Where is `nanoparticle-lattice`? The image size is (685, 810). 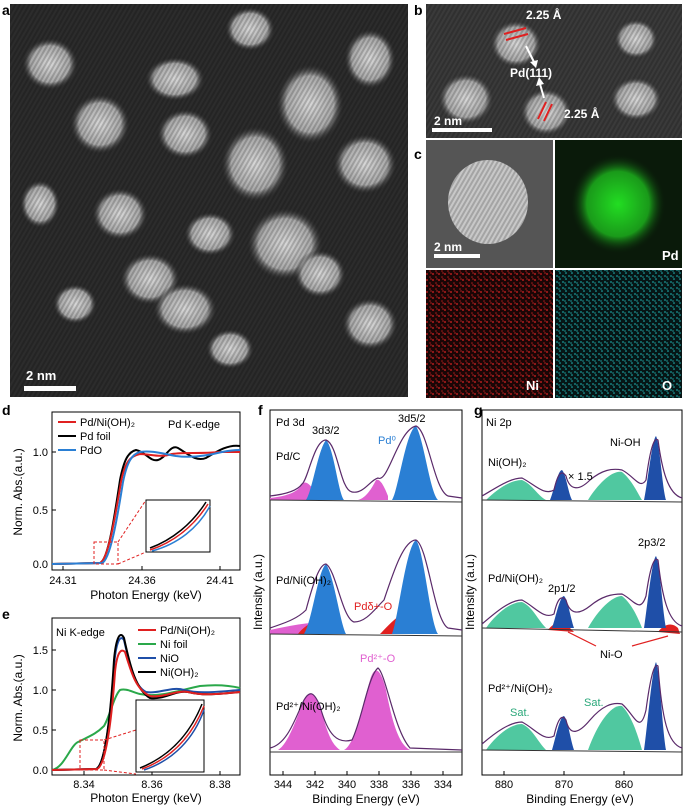 nanoparticle-lattice is located at coordinates (554, 71).